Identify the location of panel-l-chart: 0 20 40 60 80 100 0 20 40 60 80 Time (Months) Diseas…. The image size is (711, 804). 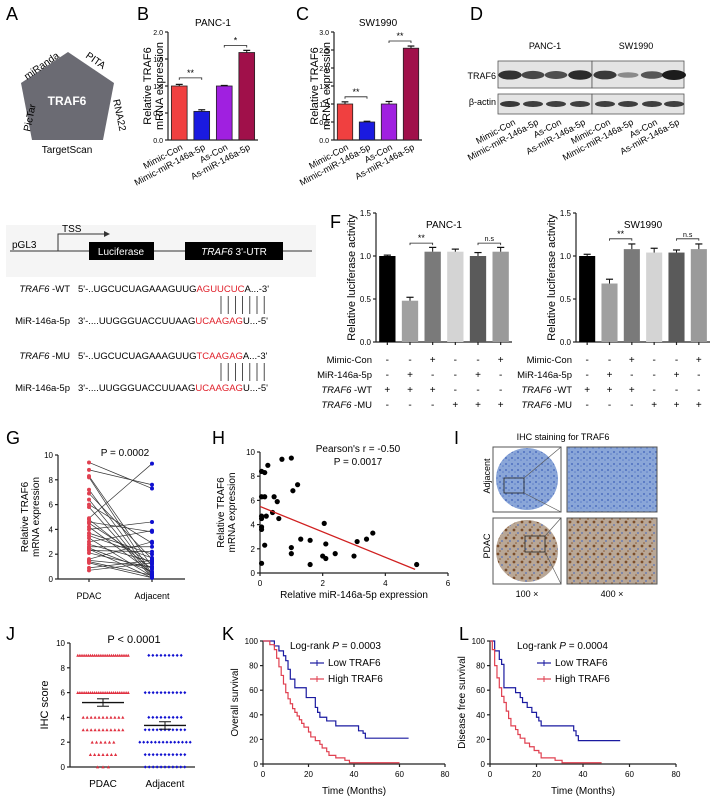
(569, 717).